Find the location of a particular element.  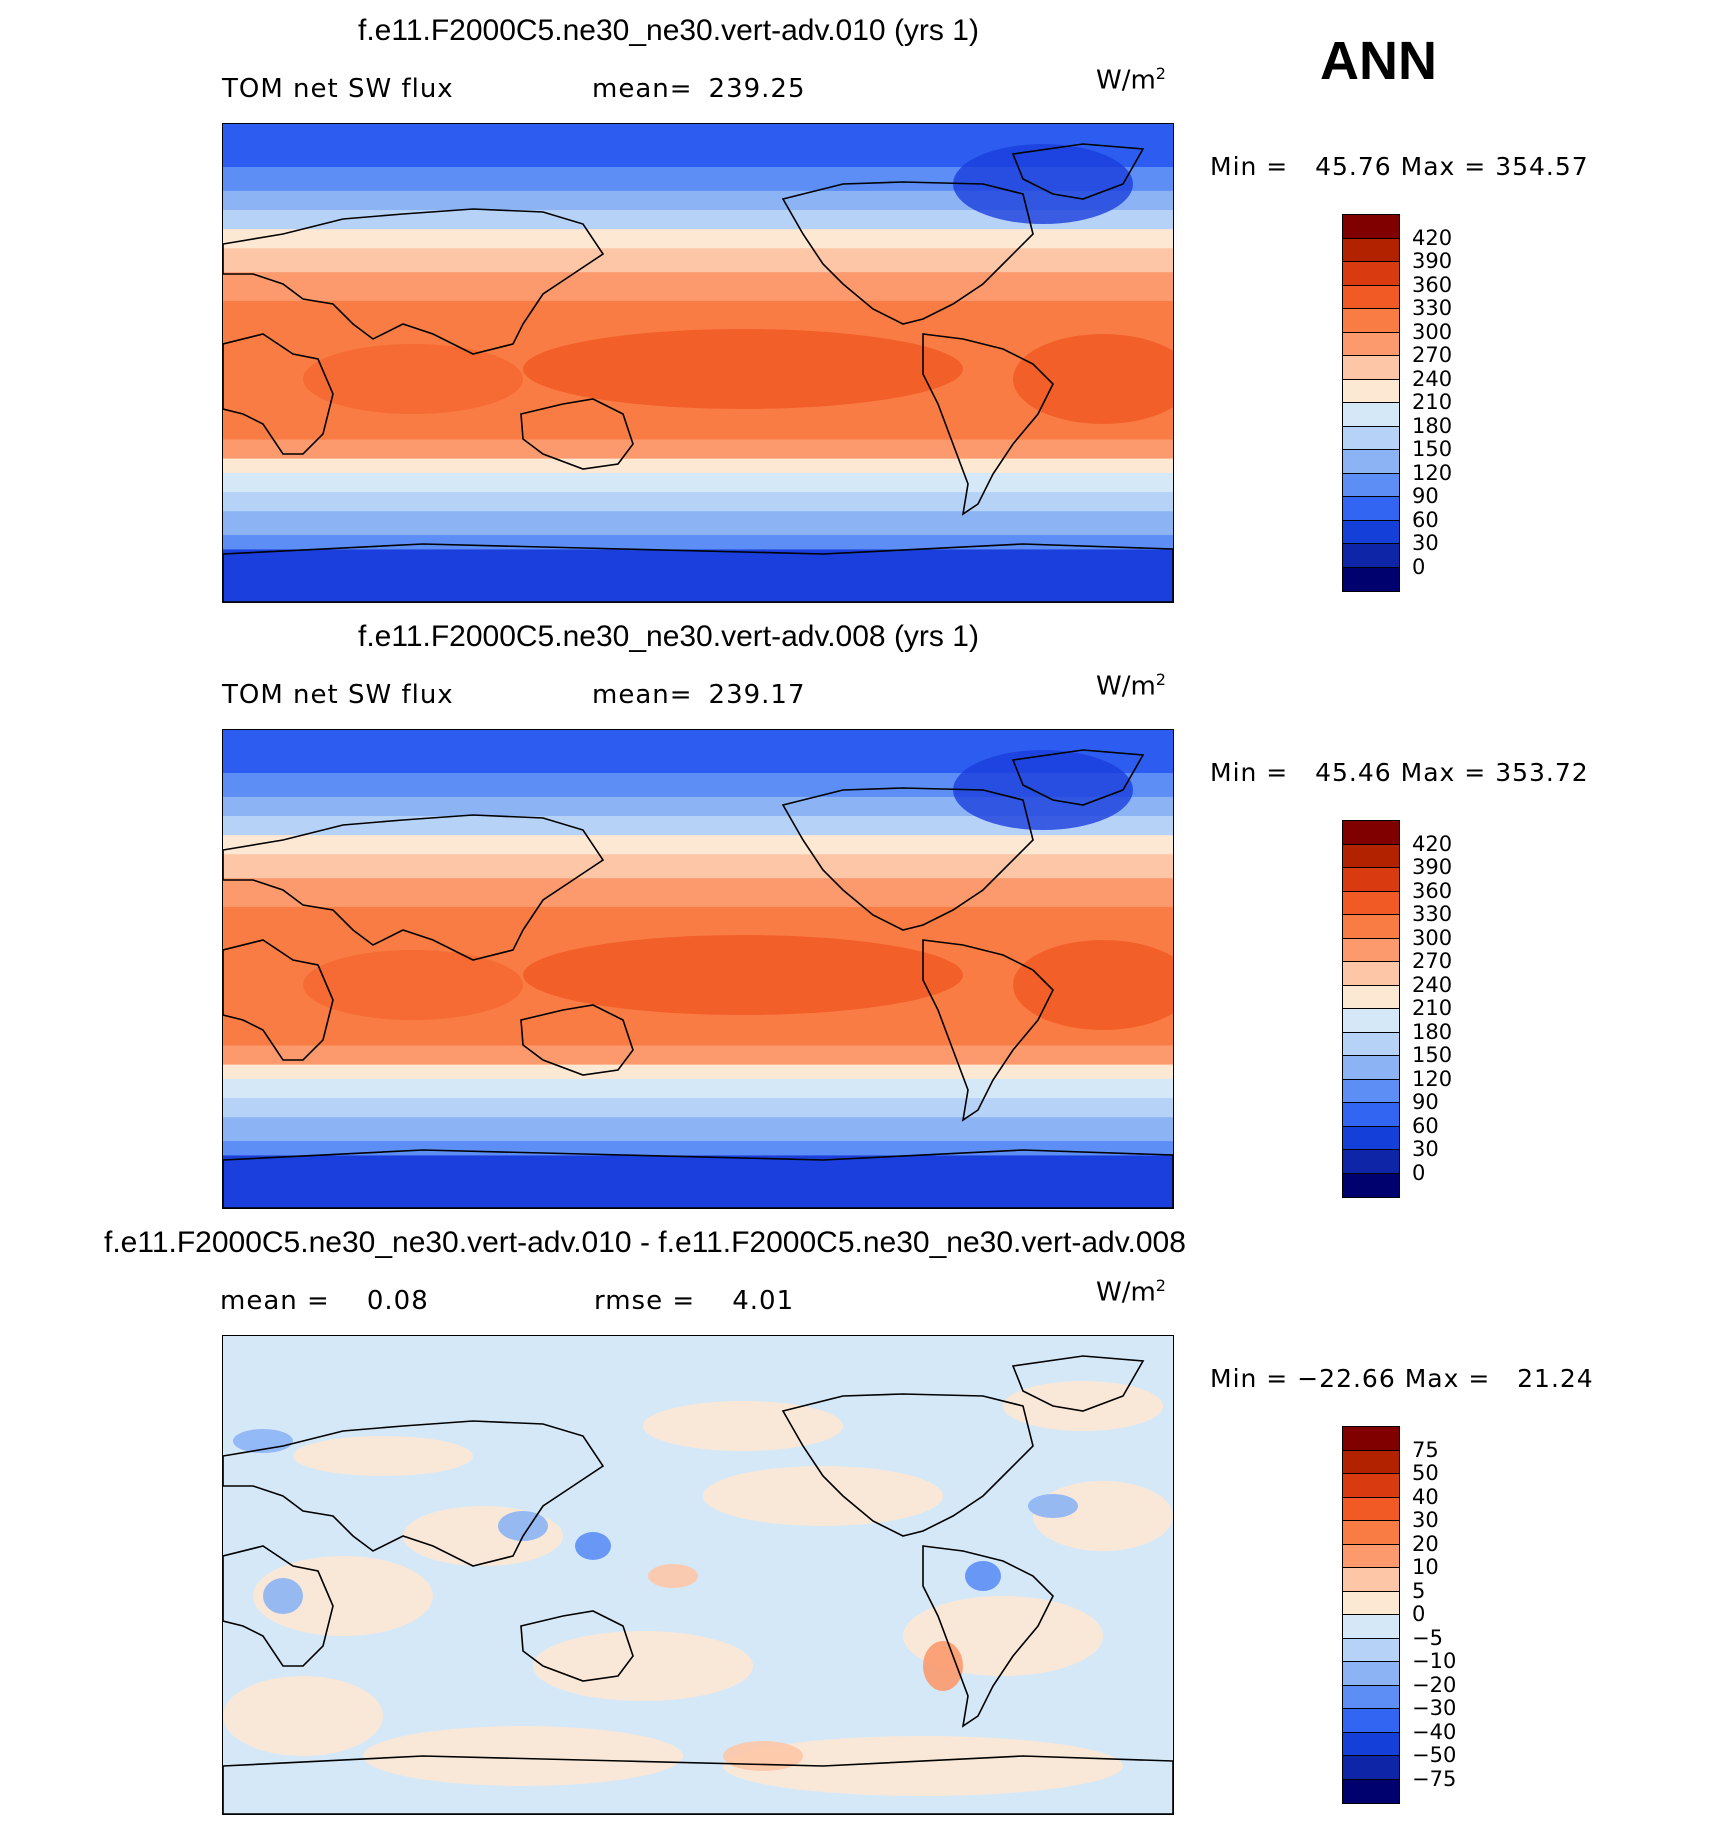

colorbar-tick-label: 75 is located at coordinates (1425, 1449).